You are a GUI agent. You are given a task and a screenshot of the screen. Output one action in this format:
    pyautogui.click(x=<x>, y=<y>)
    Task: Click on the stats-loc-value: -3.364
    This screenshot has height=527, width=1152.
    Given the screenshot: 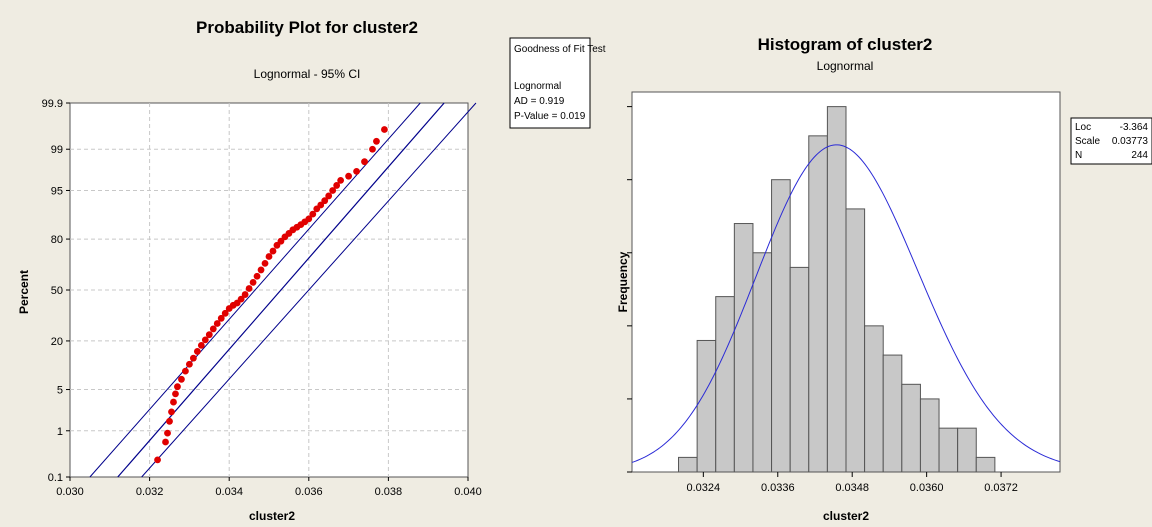 What is the action you would take?
    pyautogui.click(x=1134, y=127)
    